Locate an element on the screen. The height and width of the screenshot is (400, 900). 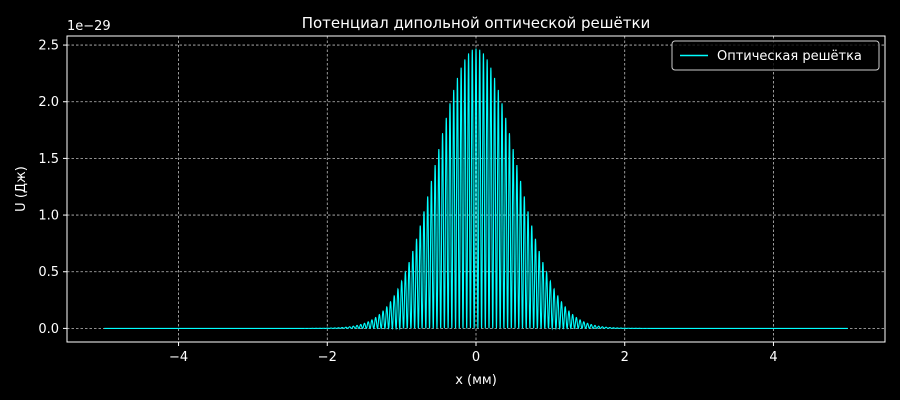
chart-title: Потенциал дипольной оптической решётки is located at coordinates (476, 23).